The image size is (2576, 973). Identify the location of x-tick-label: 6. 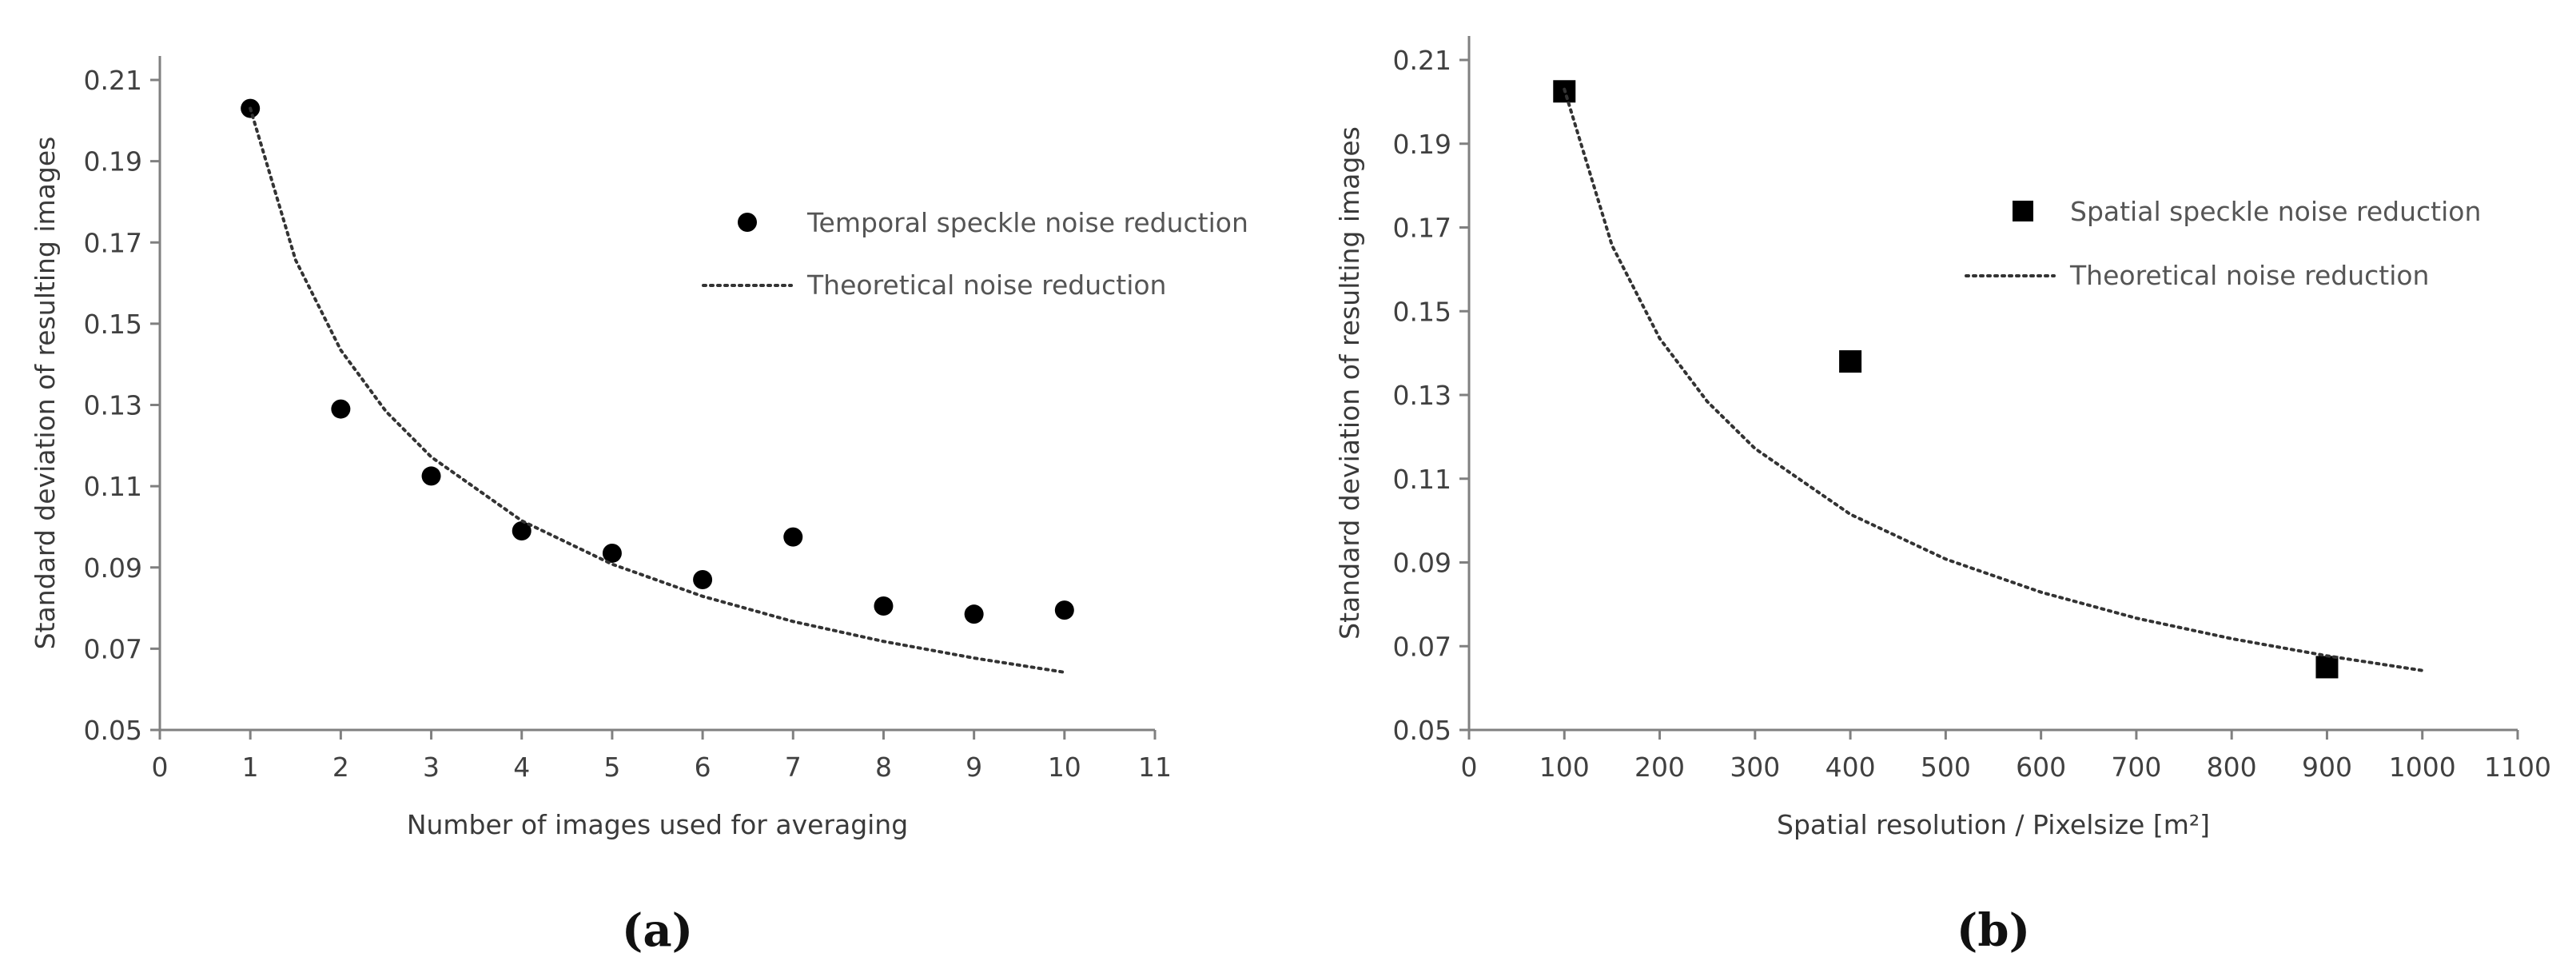
(703, 767).